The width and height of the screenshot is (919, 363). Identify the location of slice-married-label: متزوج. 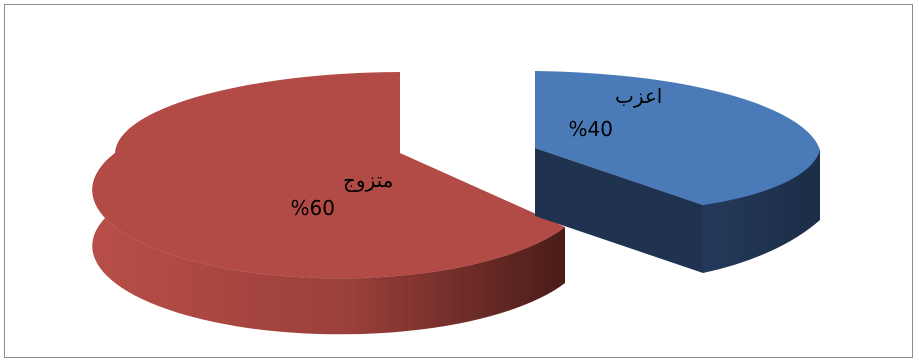
(368, 180).